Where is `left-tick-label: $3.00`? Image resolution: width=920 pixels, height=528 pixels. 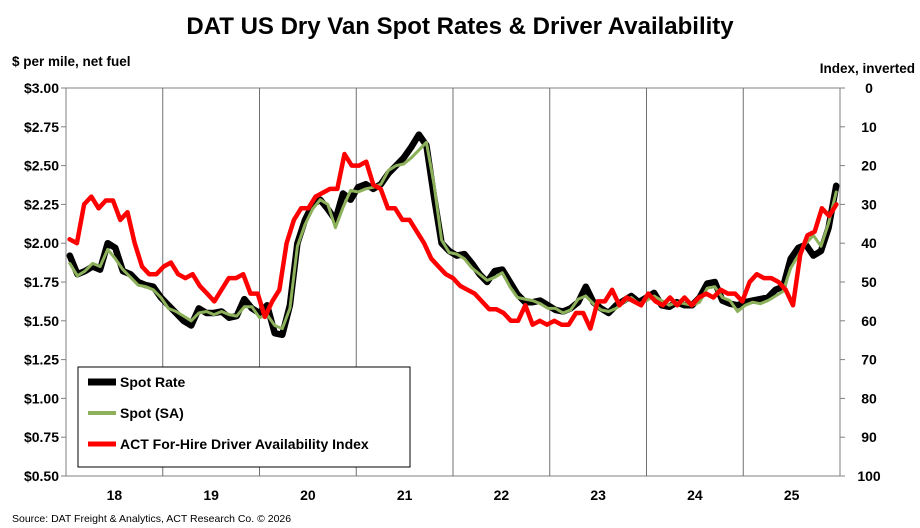 left-tick-label: $3.00 is located at coordinates (41, 88).